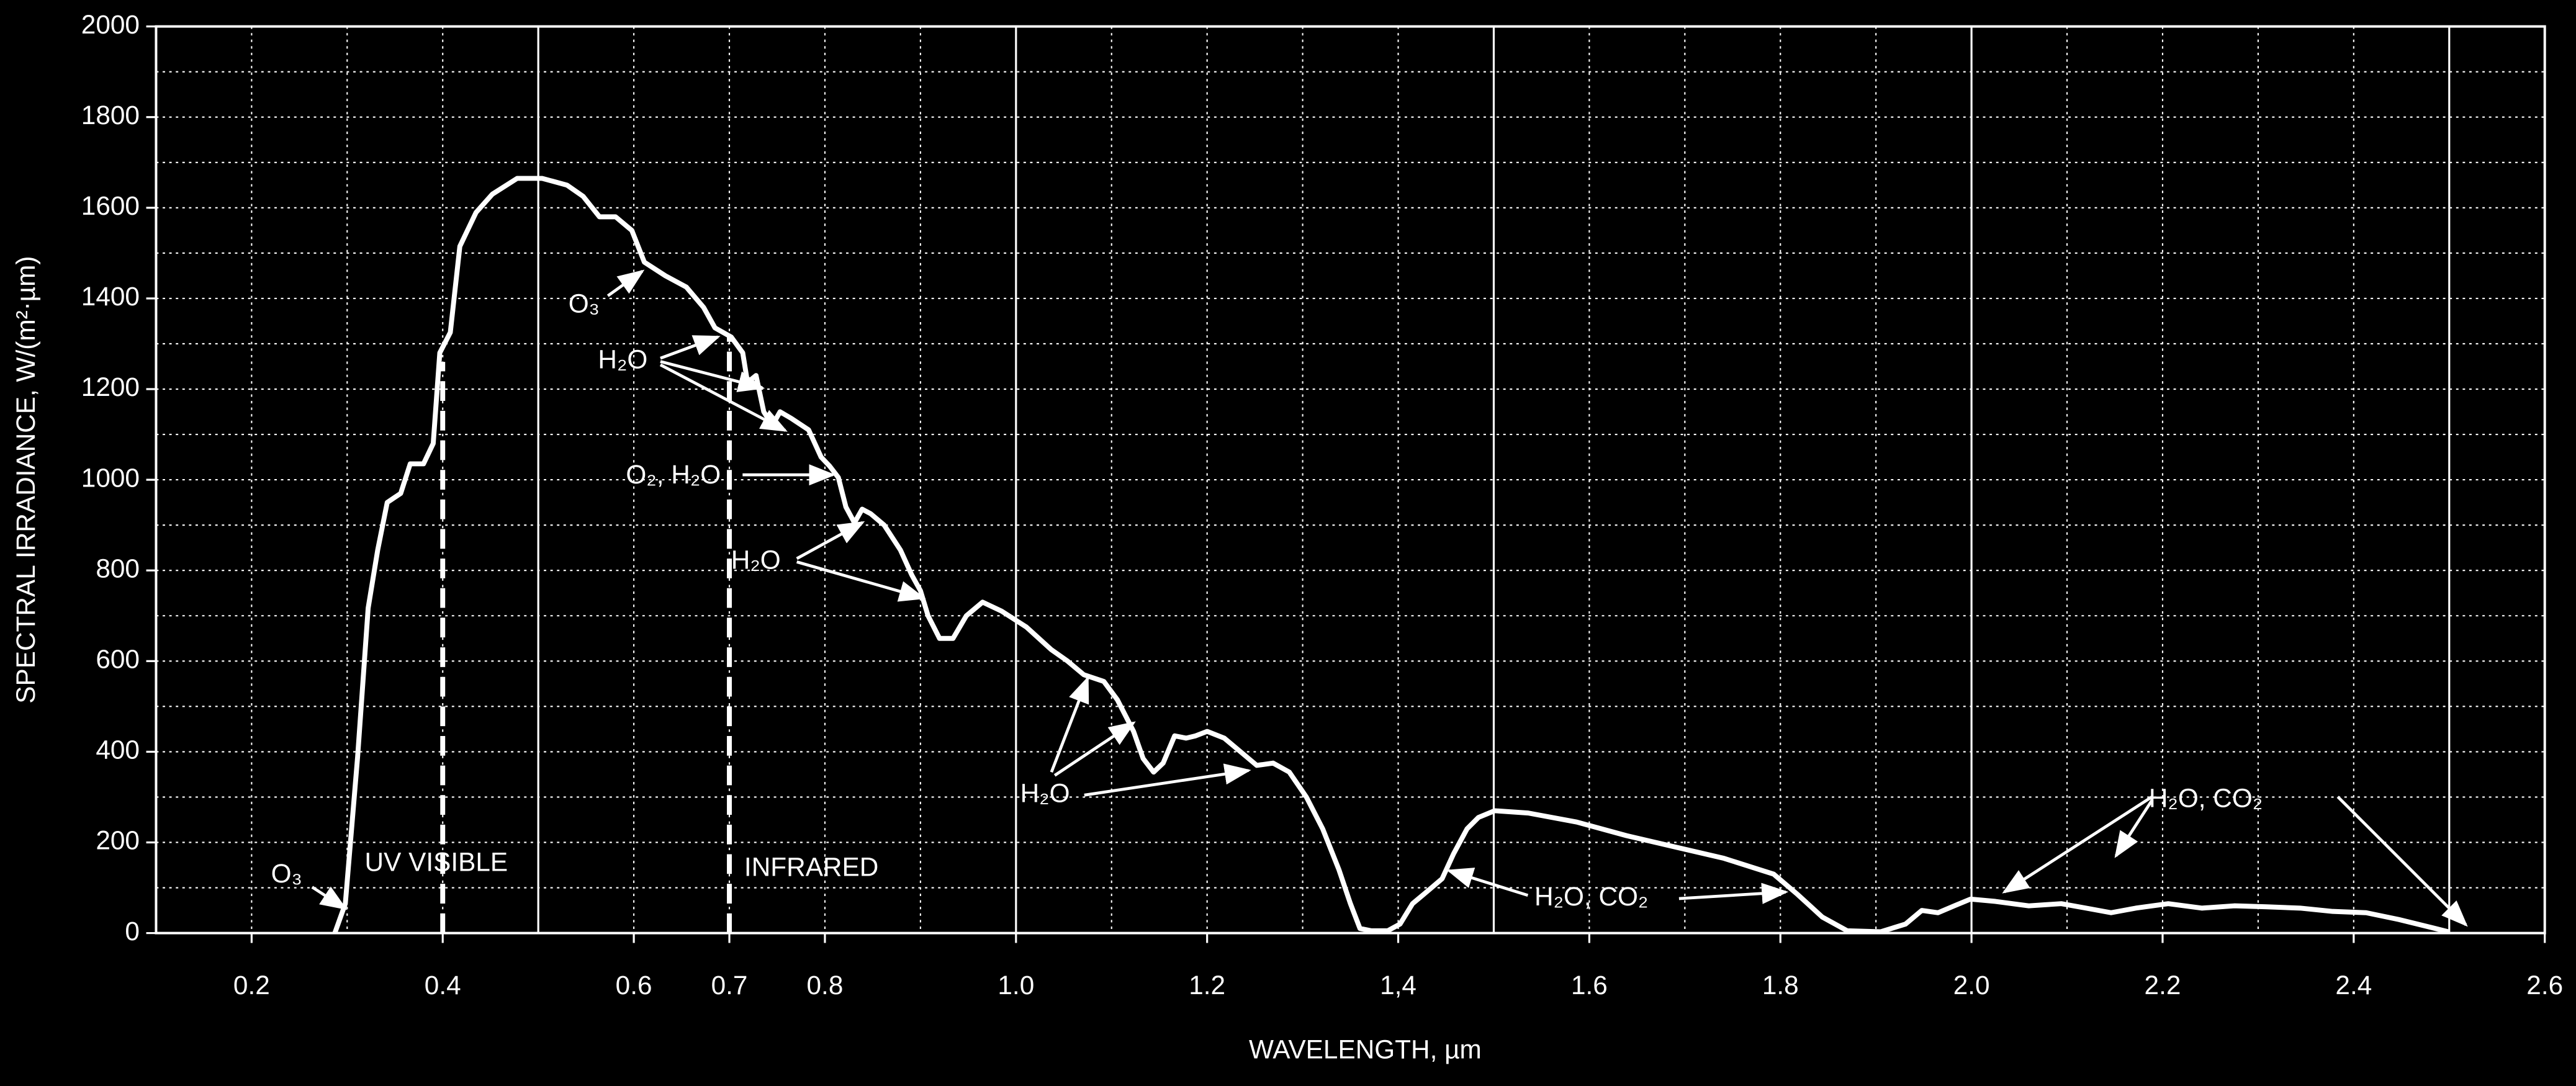  Describe the element at coordinates (2163, 985) in the screenshot. I see `x-tick-label: 2.2` at that location.